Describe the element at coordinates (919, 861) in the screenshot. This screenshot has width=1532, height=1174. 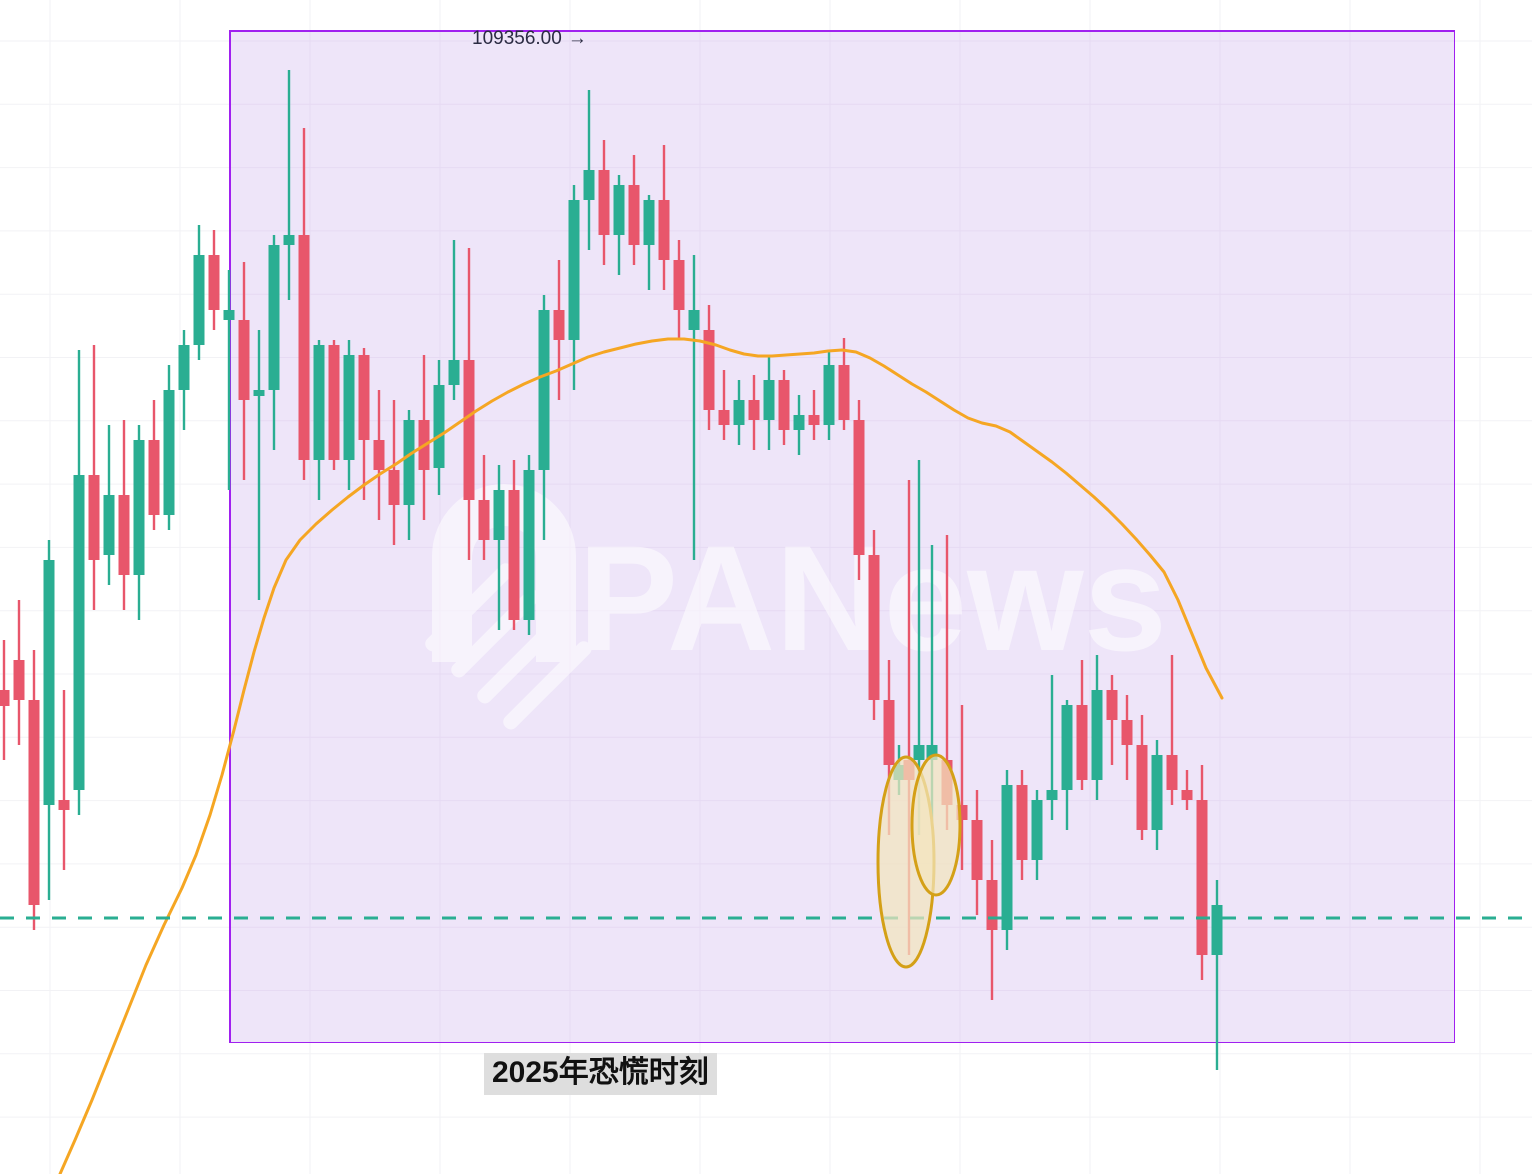
I see `annotation-ellipses` at that location.